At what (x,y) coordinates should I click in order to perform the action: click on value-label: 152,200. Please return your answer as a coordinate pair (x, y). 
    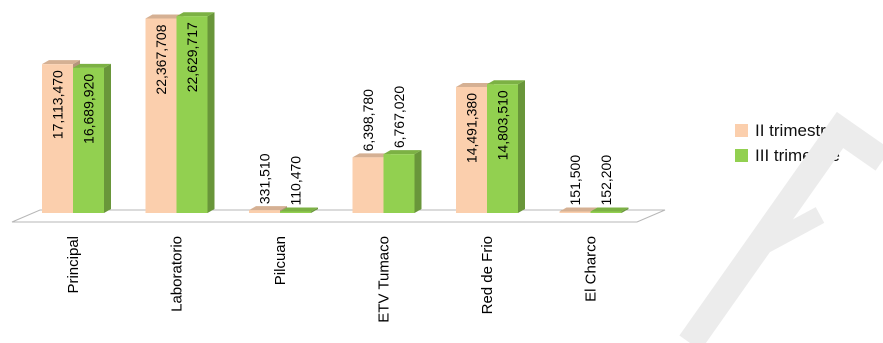
    Looking at the image, I should click on (606, 180).